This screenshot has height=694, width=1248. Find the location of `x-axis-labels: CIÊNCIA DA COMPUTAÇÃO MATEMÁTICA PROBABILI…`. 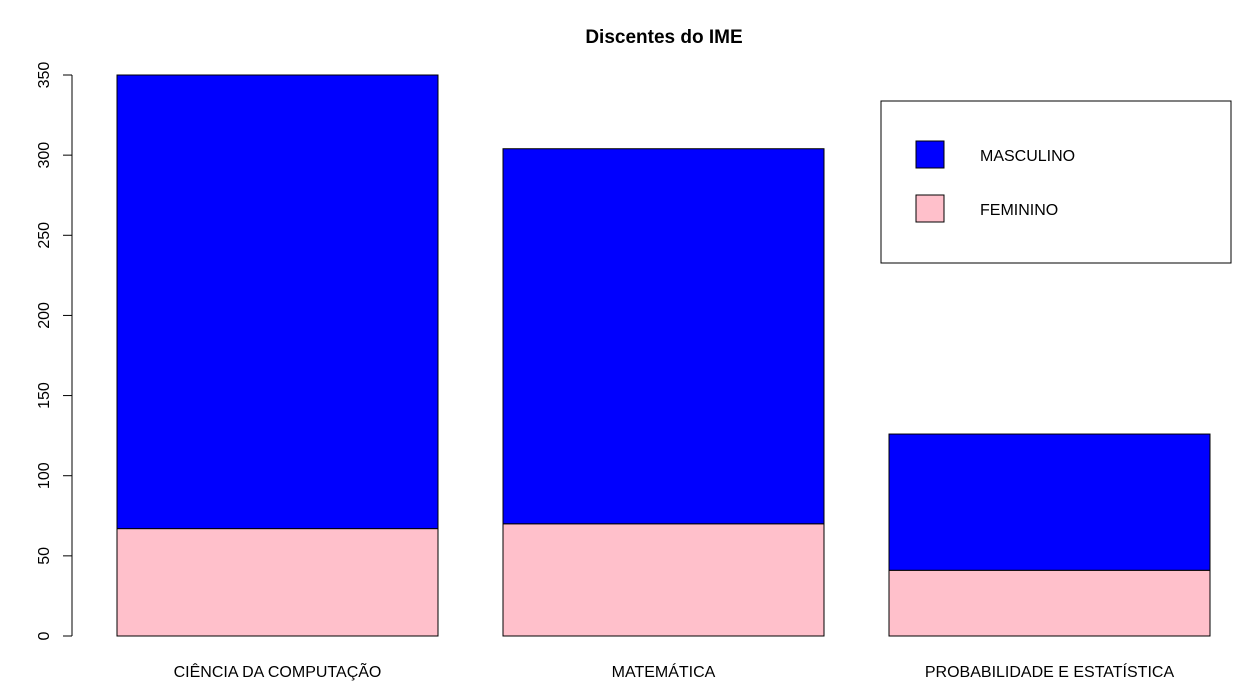

x-axis-labels: CIÊNCIA DA COMPUTAÇÃO MATEMÁTICA PROBABILI… is located at coordinates (674, 671).